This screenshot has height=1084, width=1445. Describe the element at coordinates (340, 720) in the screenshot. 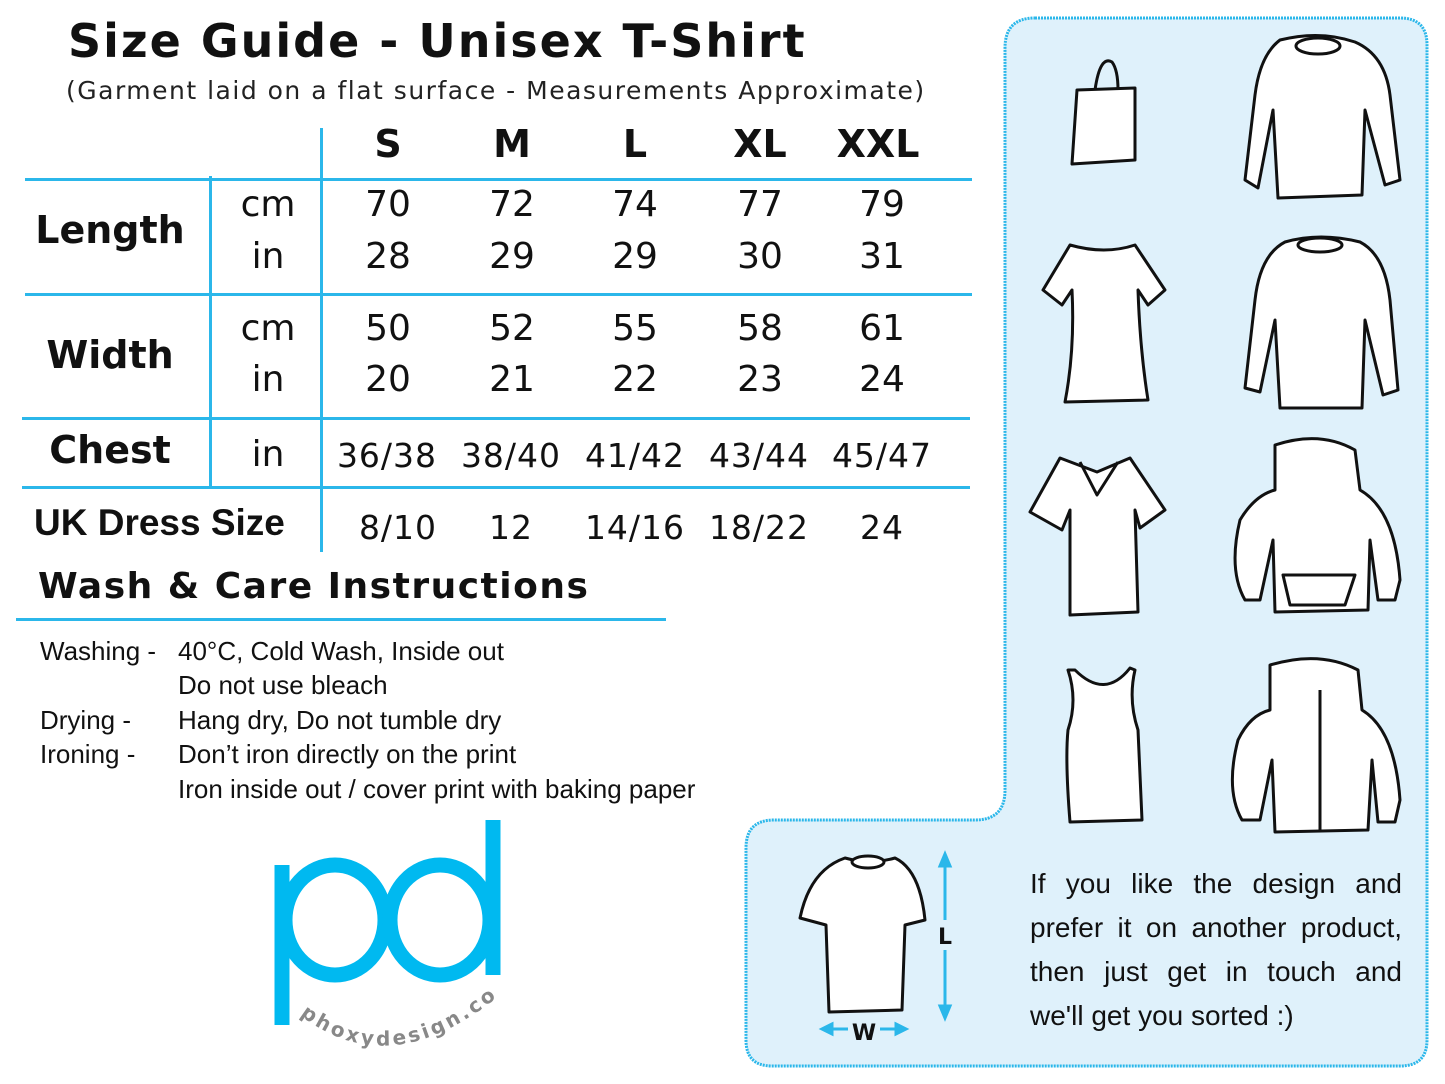

I see `care-line: Hang dry, Do not tumble dry` at that location.